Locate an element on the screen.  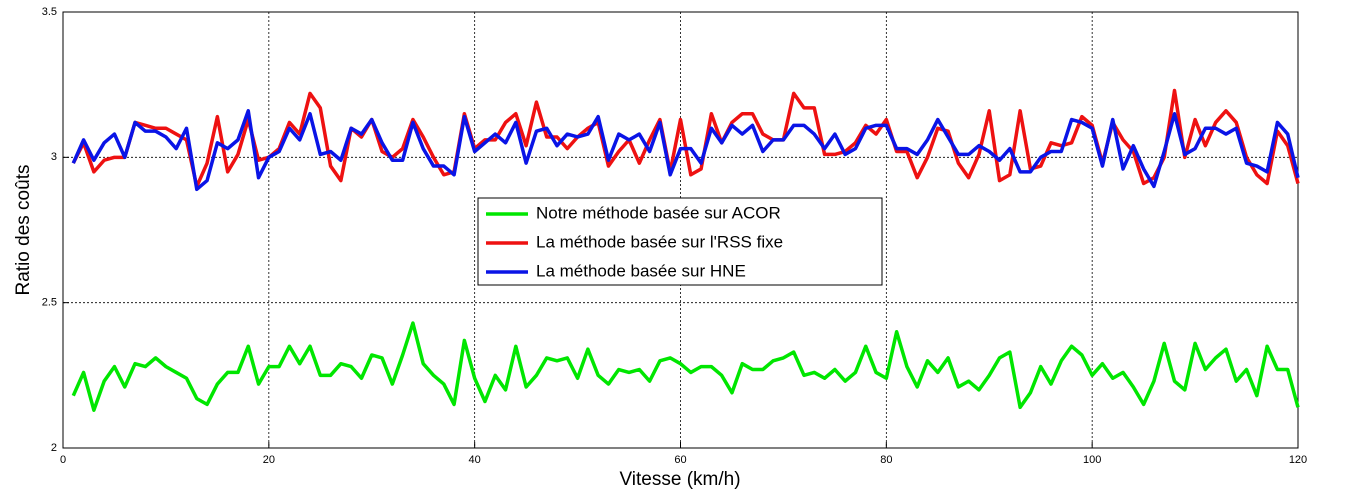
legend-label: Notre méthode basée sur ACOR is located at coordinates (658, 212).